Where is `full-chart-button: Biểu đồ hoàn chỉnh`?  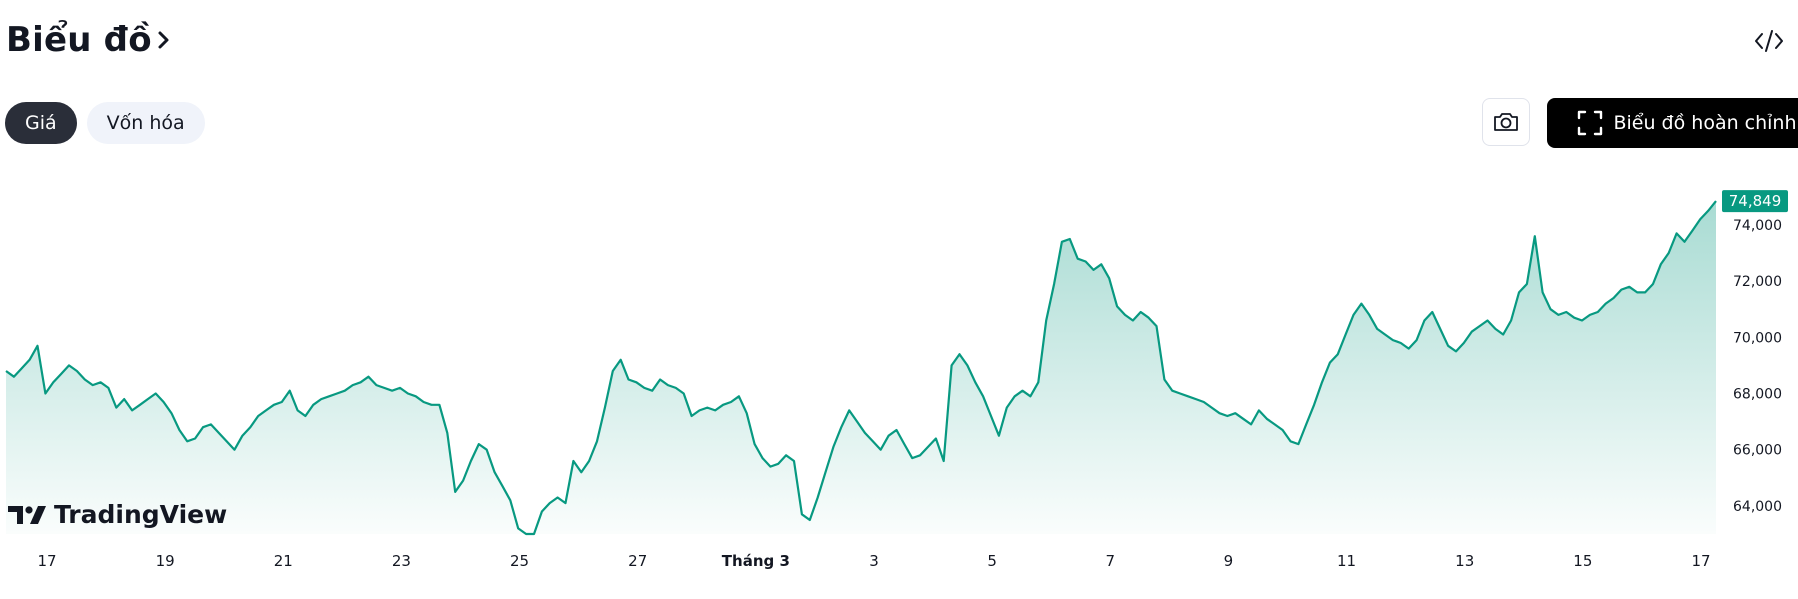 full-chart-button: Biểu đồ hoàn chỉnh is located at coordinates (1672, 123).